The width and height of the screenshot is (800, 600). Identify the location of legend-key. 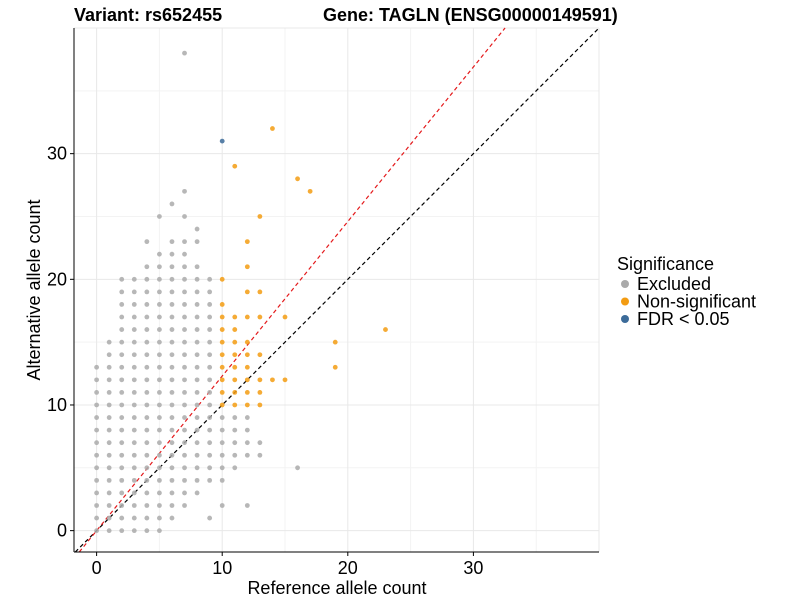
(625, 319).